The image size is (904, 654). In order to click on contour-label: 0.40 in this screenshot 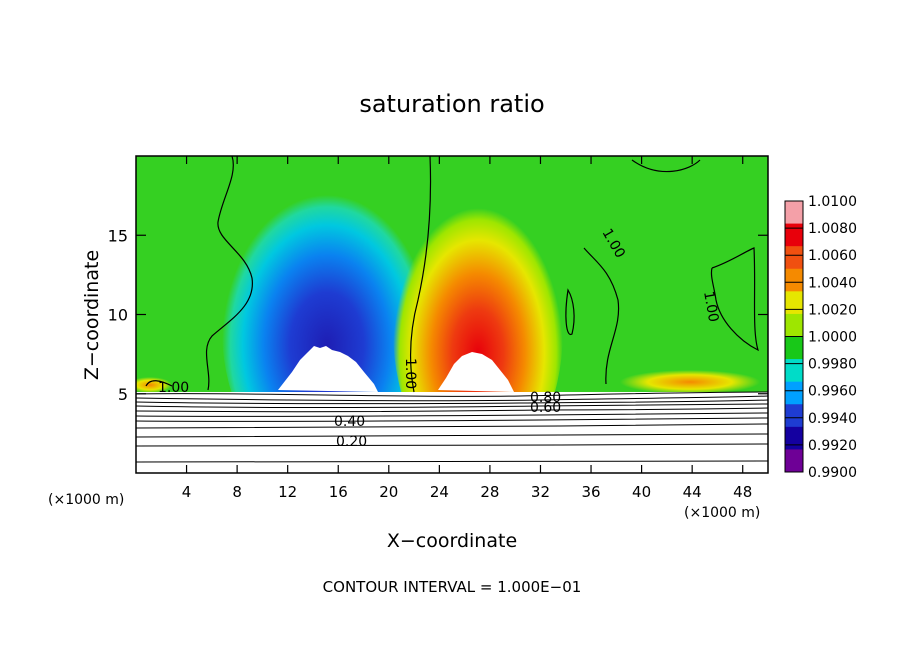, I will do `click(349, 422)`.